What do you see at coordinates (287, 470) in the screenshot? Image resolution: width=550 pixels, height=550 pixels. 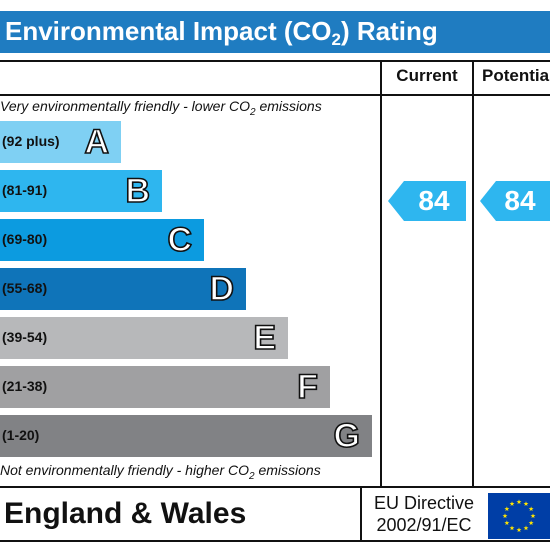 I see `note-bottom-suffix: emissions` at bounding box center [287, 470].